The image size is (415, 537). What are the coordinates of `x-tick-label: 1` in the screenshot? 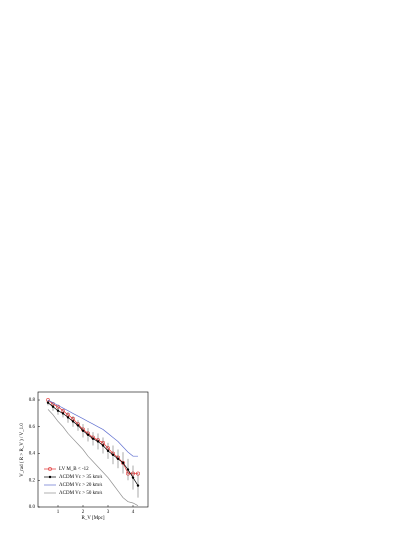 It's located at (58, 512).